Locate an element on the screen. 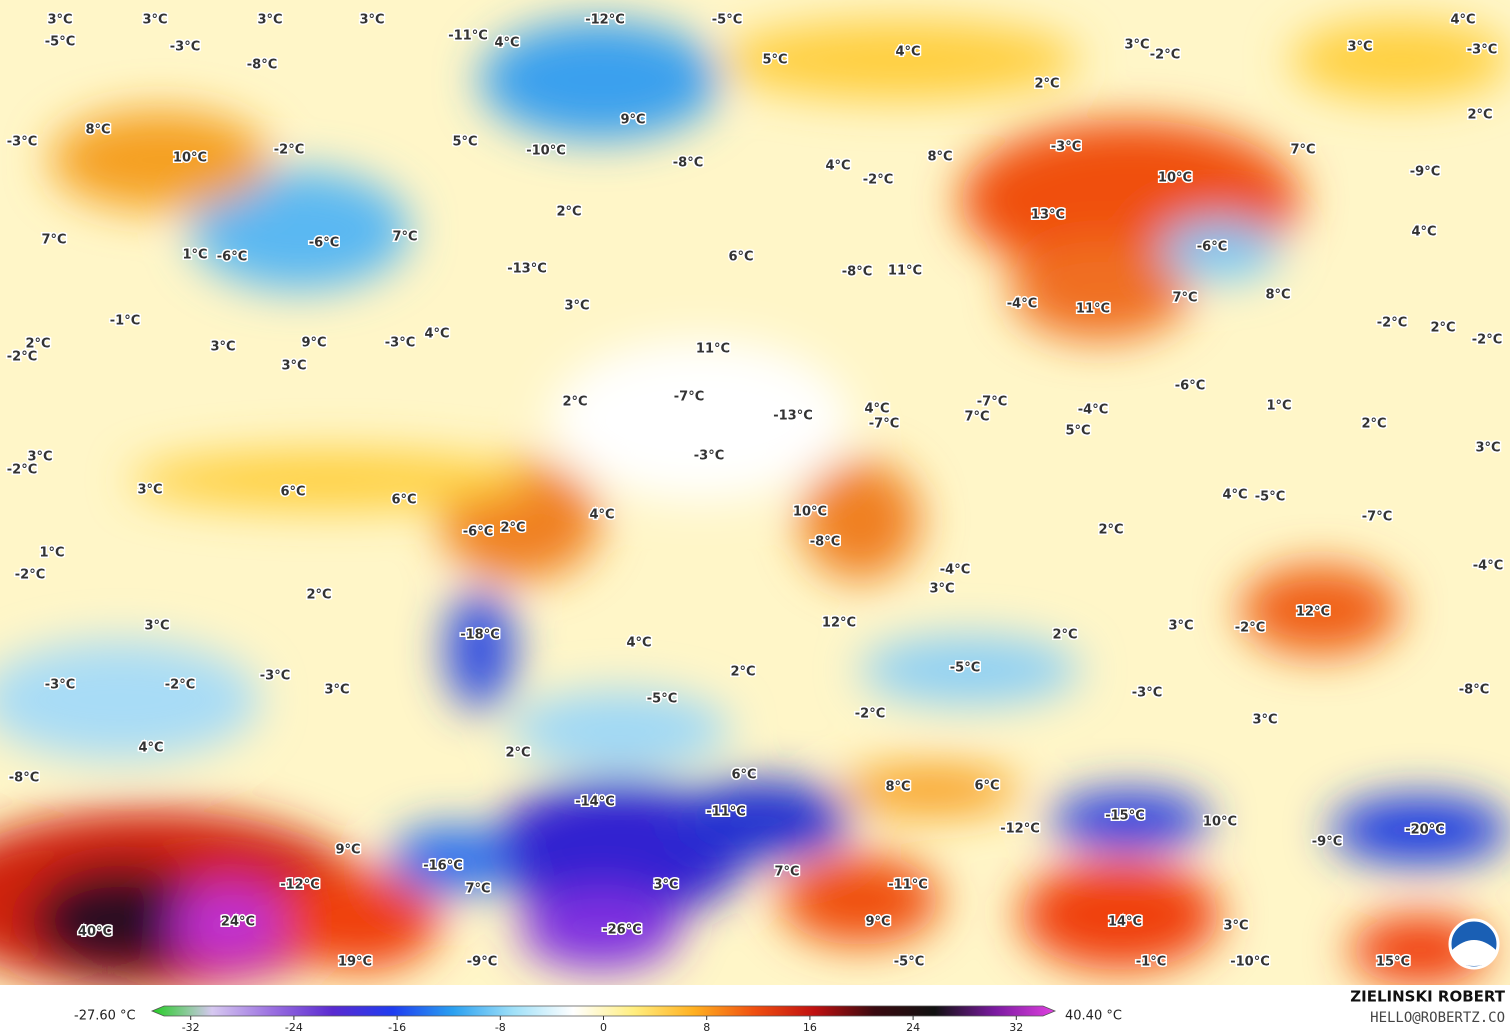  temperature-label: -14°C is located at coordinates (595, 802).